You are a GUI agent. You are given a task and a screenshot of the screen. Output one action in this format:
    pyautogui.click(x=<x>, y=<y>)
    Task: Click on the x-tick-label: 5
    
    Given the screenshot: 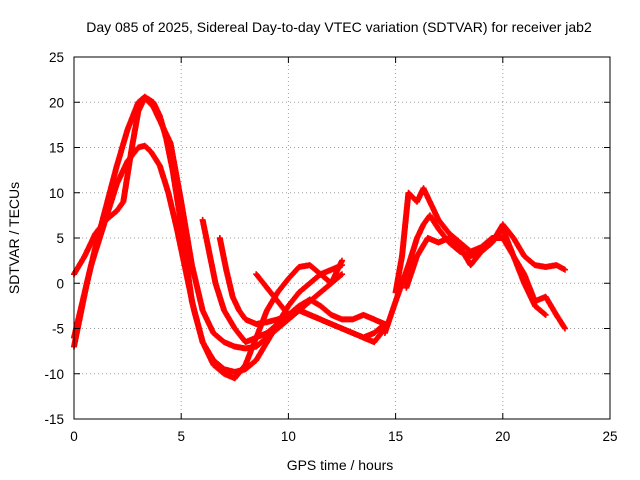 What is the action you would take?
    pyautogui.click(x=181, y=436)
    